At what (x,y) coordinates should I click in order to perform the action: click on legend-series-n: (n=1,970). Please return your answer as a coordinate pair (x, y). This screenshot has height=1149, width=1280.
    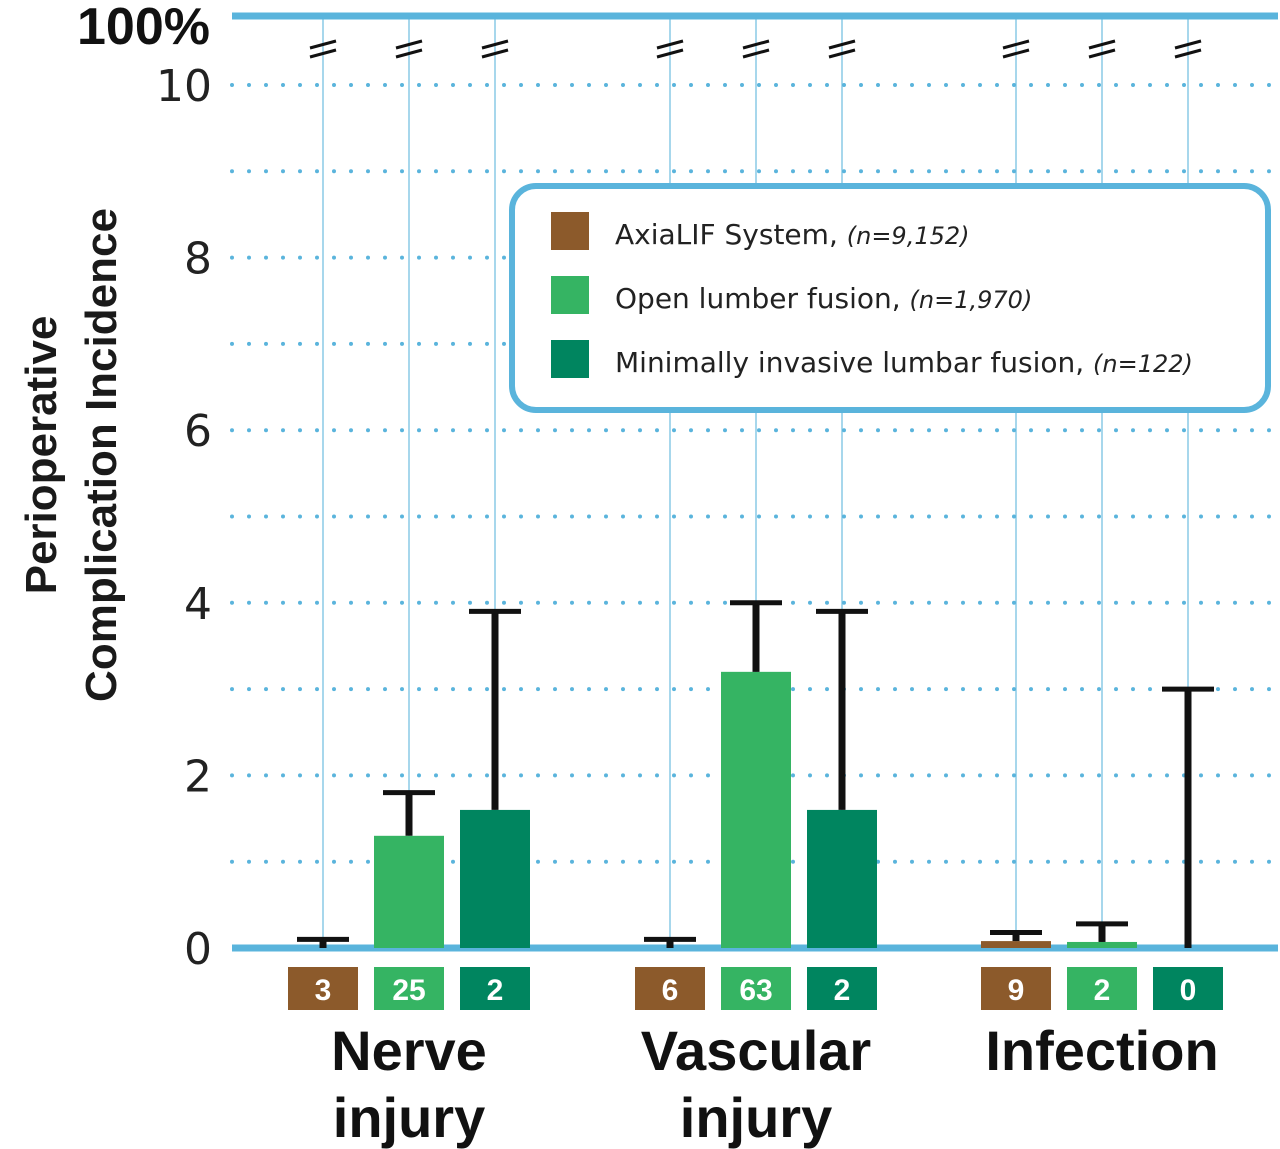
    Looking at the image, I should click on (971, 300).